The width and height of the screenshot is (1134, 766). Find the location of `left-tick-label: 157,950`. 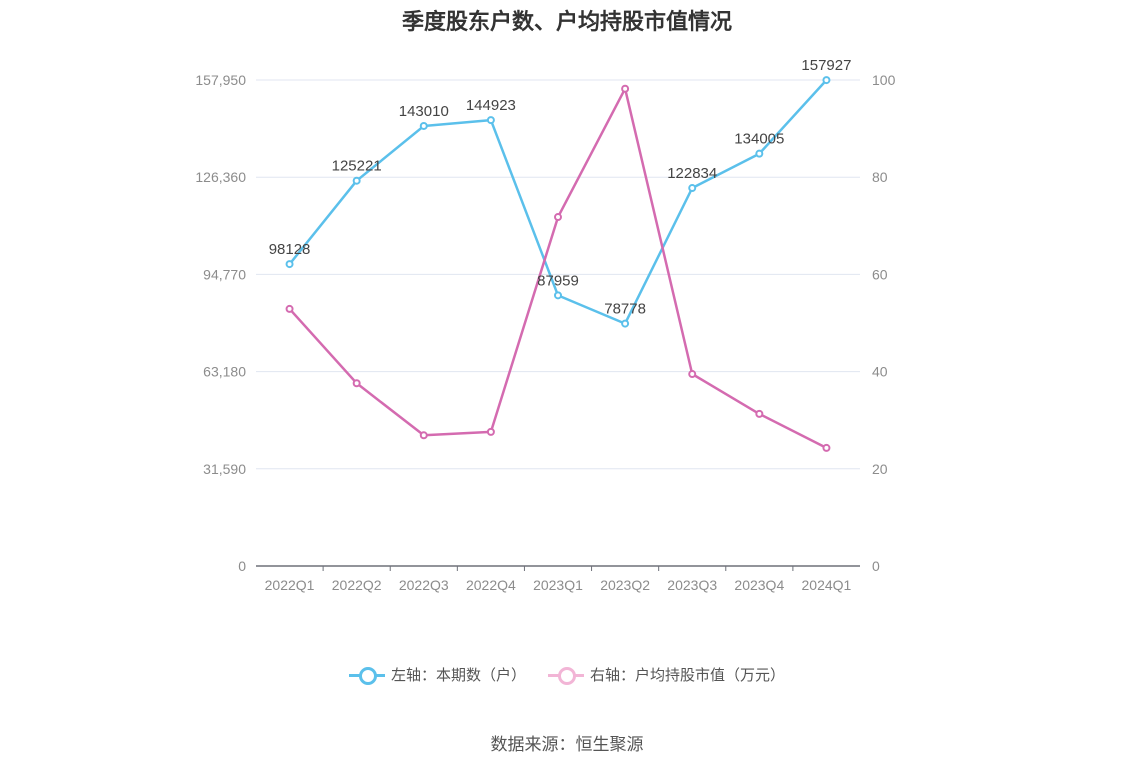

left-tick-label: 157,950 is located at coordinates (220, 80).